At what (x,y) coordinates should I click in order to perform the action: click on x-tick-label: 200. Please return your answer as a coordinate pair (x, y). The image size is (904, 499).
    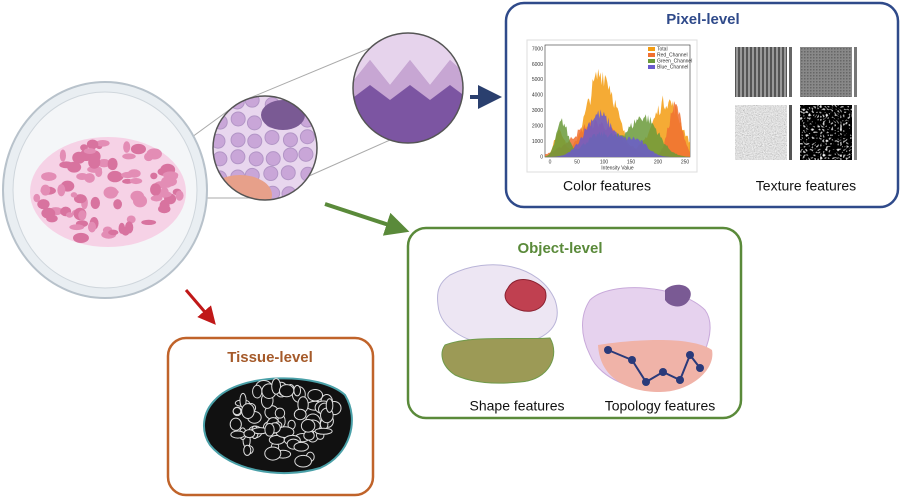
    Looking at the image, I should click on (658, 162).